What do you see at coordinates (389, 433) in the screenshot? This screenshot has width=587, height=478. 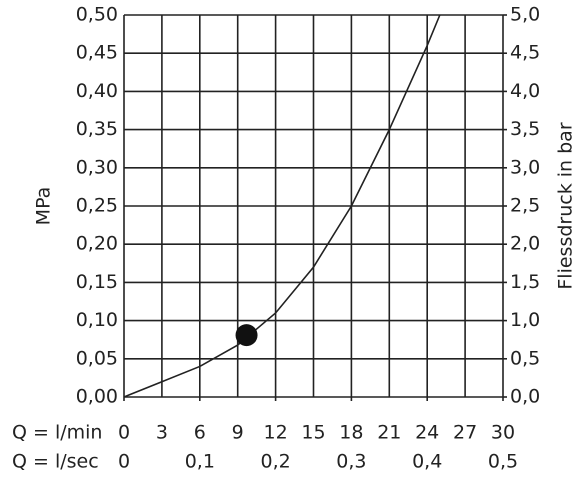 I see `x-tick-label: 21` at bounding box center [389, 433].